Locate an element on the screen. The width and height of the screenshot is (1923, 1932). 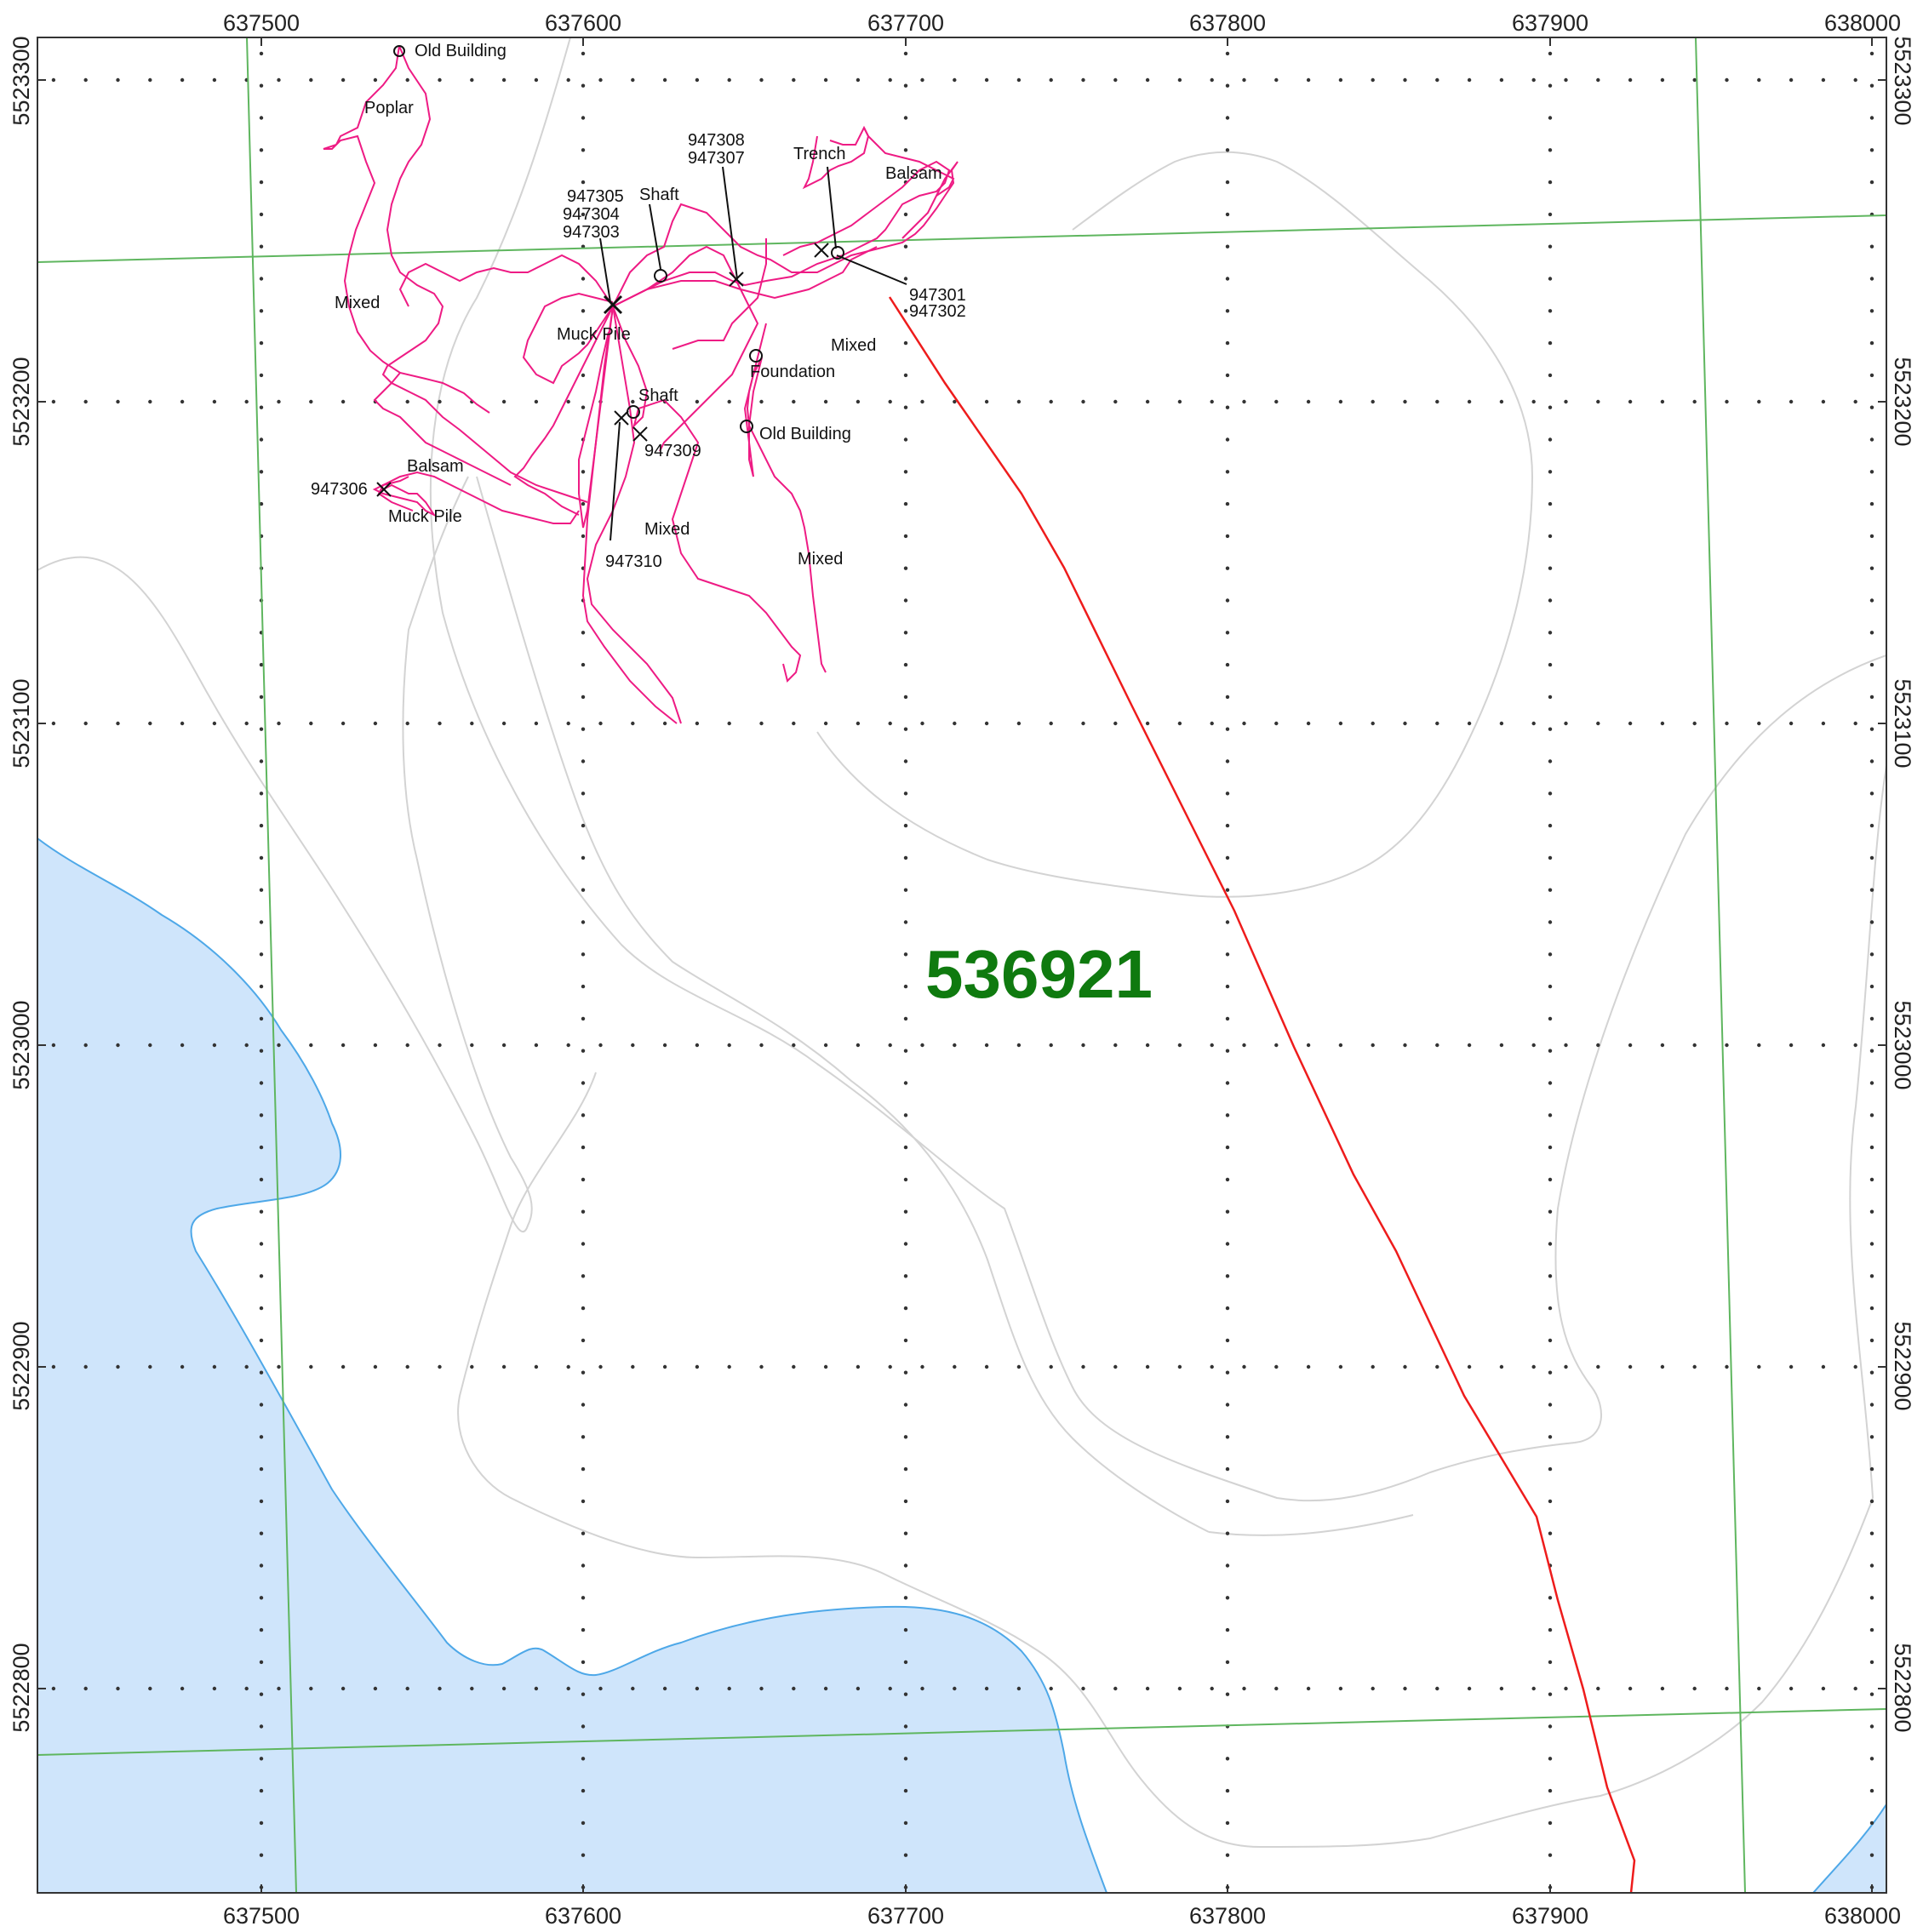
foundation-marker is located at coordinates (756, 356).